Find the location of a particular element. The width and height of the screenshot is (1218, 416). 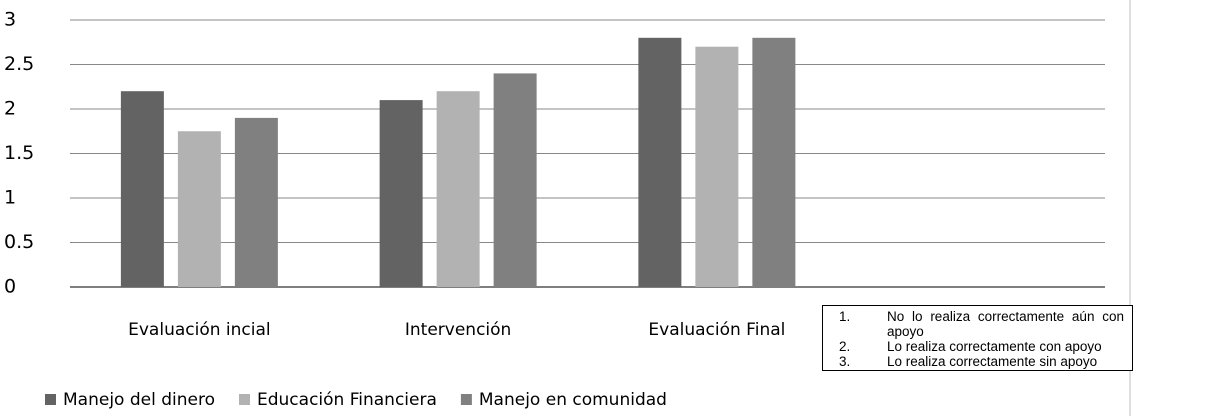

list-text: Lo realiza correctamente sin apoyo is located at coordinates (992, 361).